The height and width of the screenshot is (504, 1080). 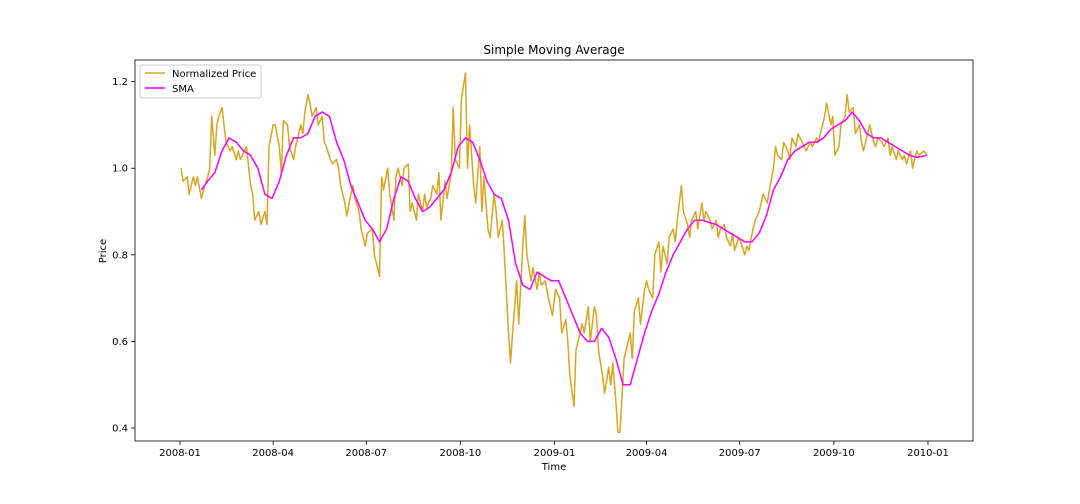 What do you see at coordinates (928, 453) in the screenshot?
I see `x-tick-label: 2010-01` at bounding box center [928, 453].